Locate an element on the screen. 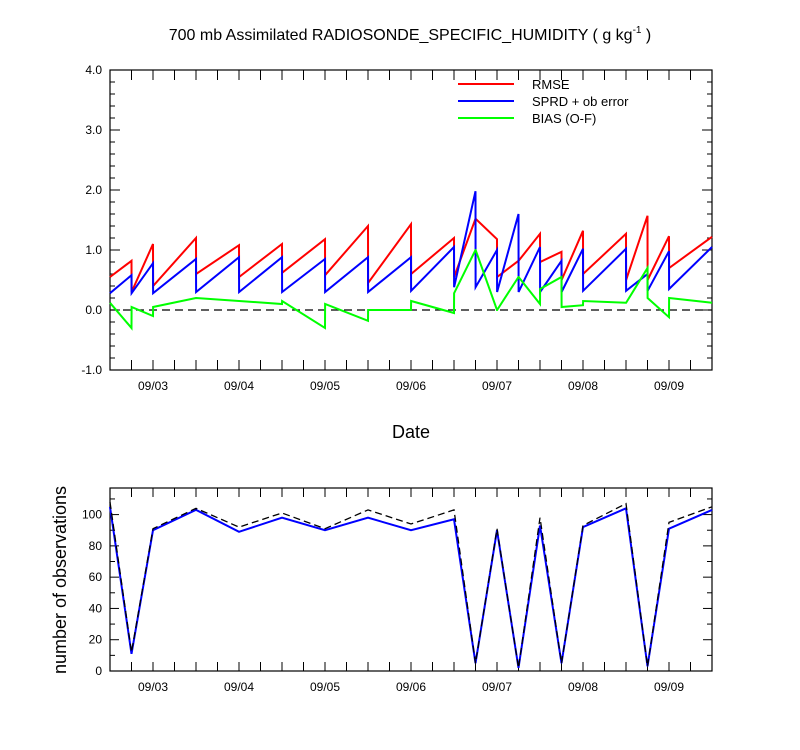 This screenshot has height=750, width=800. series-line-bias-o-f- is located at coordinates (411, 290).